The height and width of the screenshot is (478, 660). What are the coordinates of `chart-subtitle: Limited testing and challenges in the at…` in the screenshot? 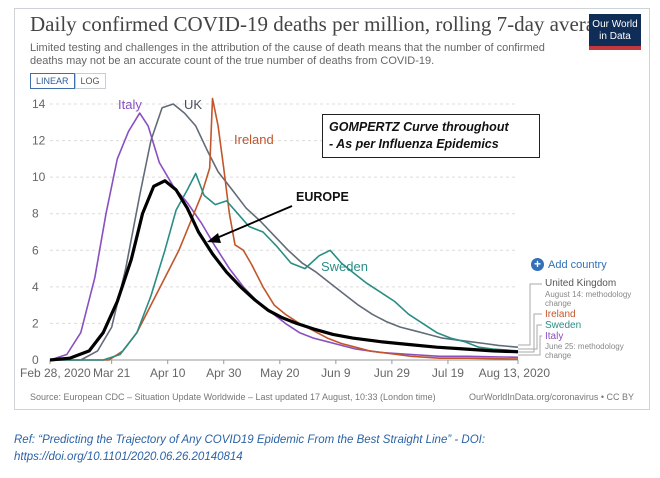 It's located at (287, 54).